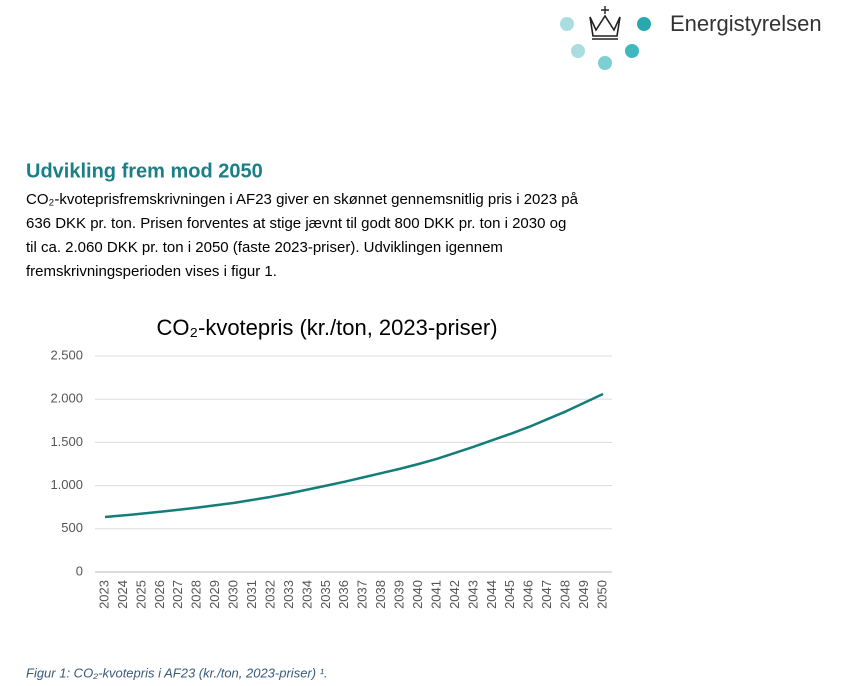 This screenshot has width=857, height=686. What do you see at coordinates (601, 594) in the screenshot?
I see `x-tick-label: 2050` at bounding box center [601, 594].